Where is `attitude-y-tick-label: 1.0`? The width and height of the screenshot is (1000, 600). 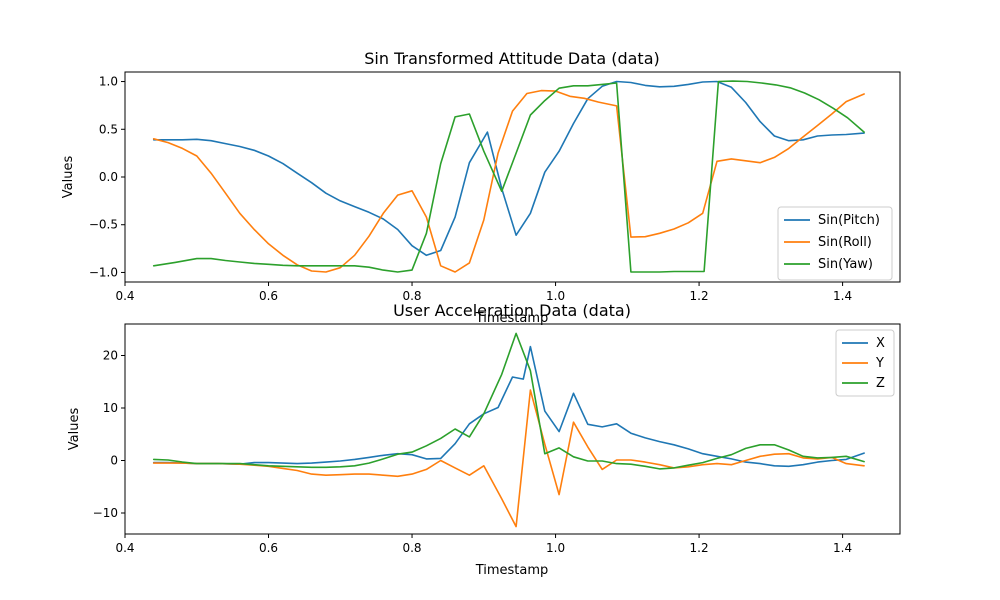
attitude-y-tick-label: 1.0 is located at coordinates (108, 82).